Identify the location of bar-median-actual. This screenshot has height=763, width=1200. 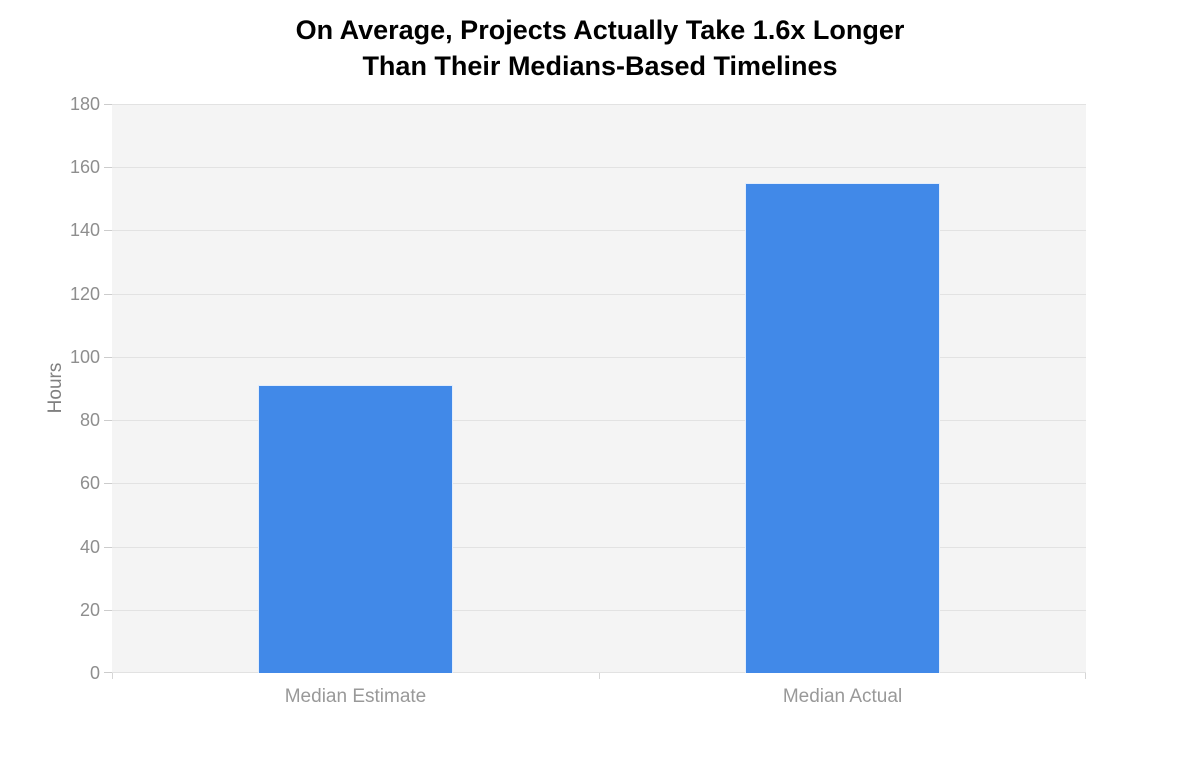
(842, 428).